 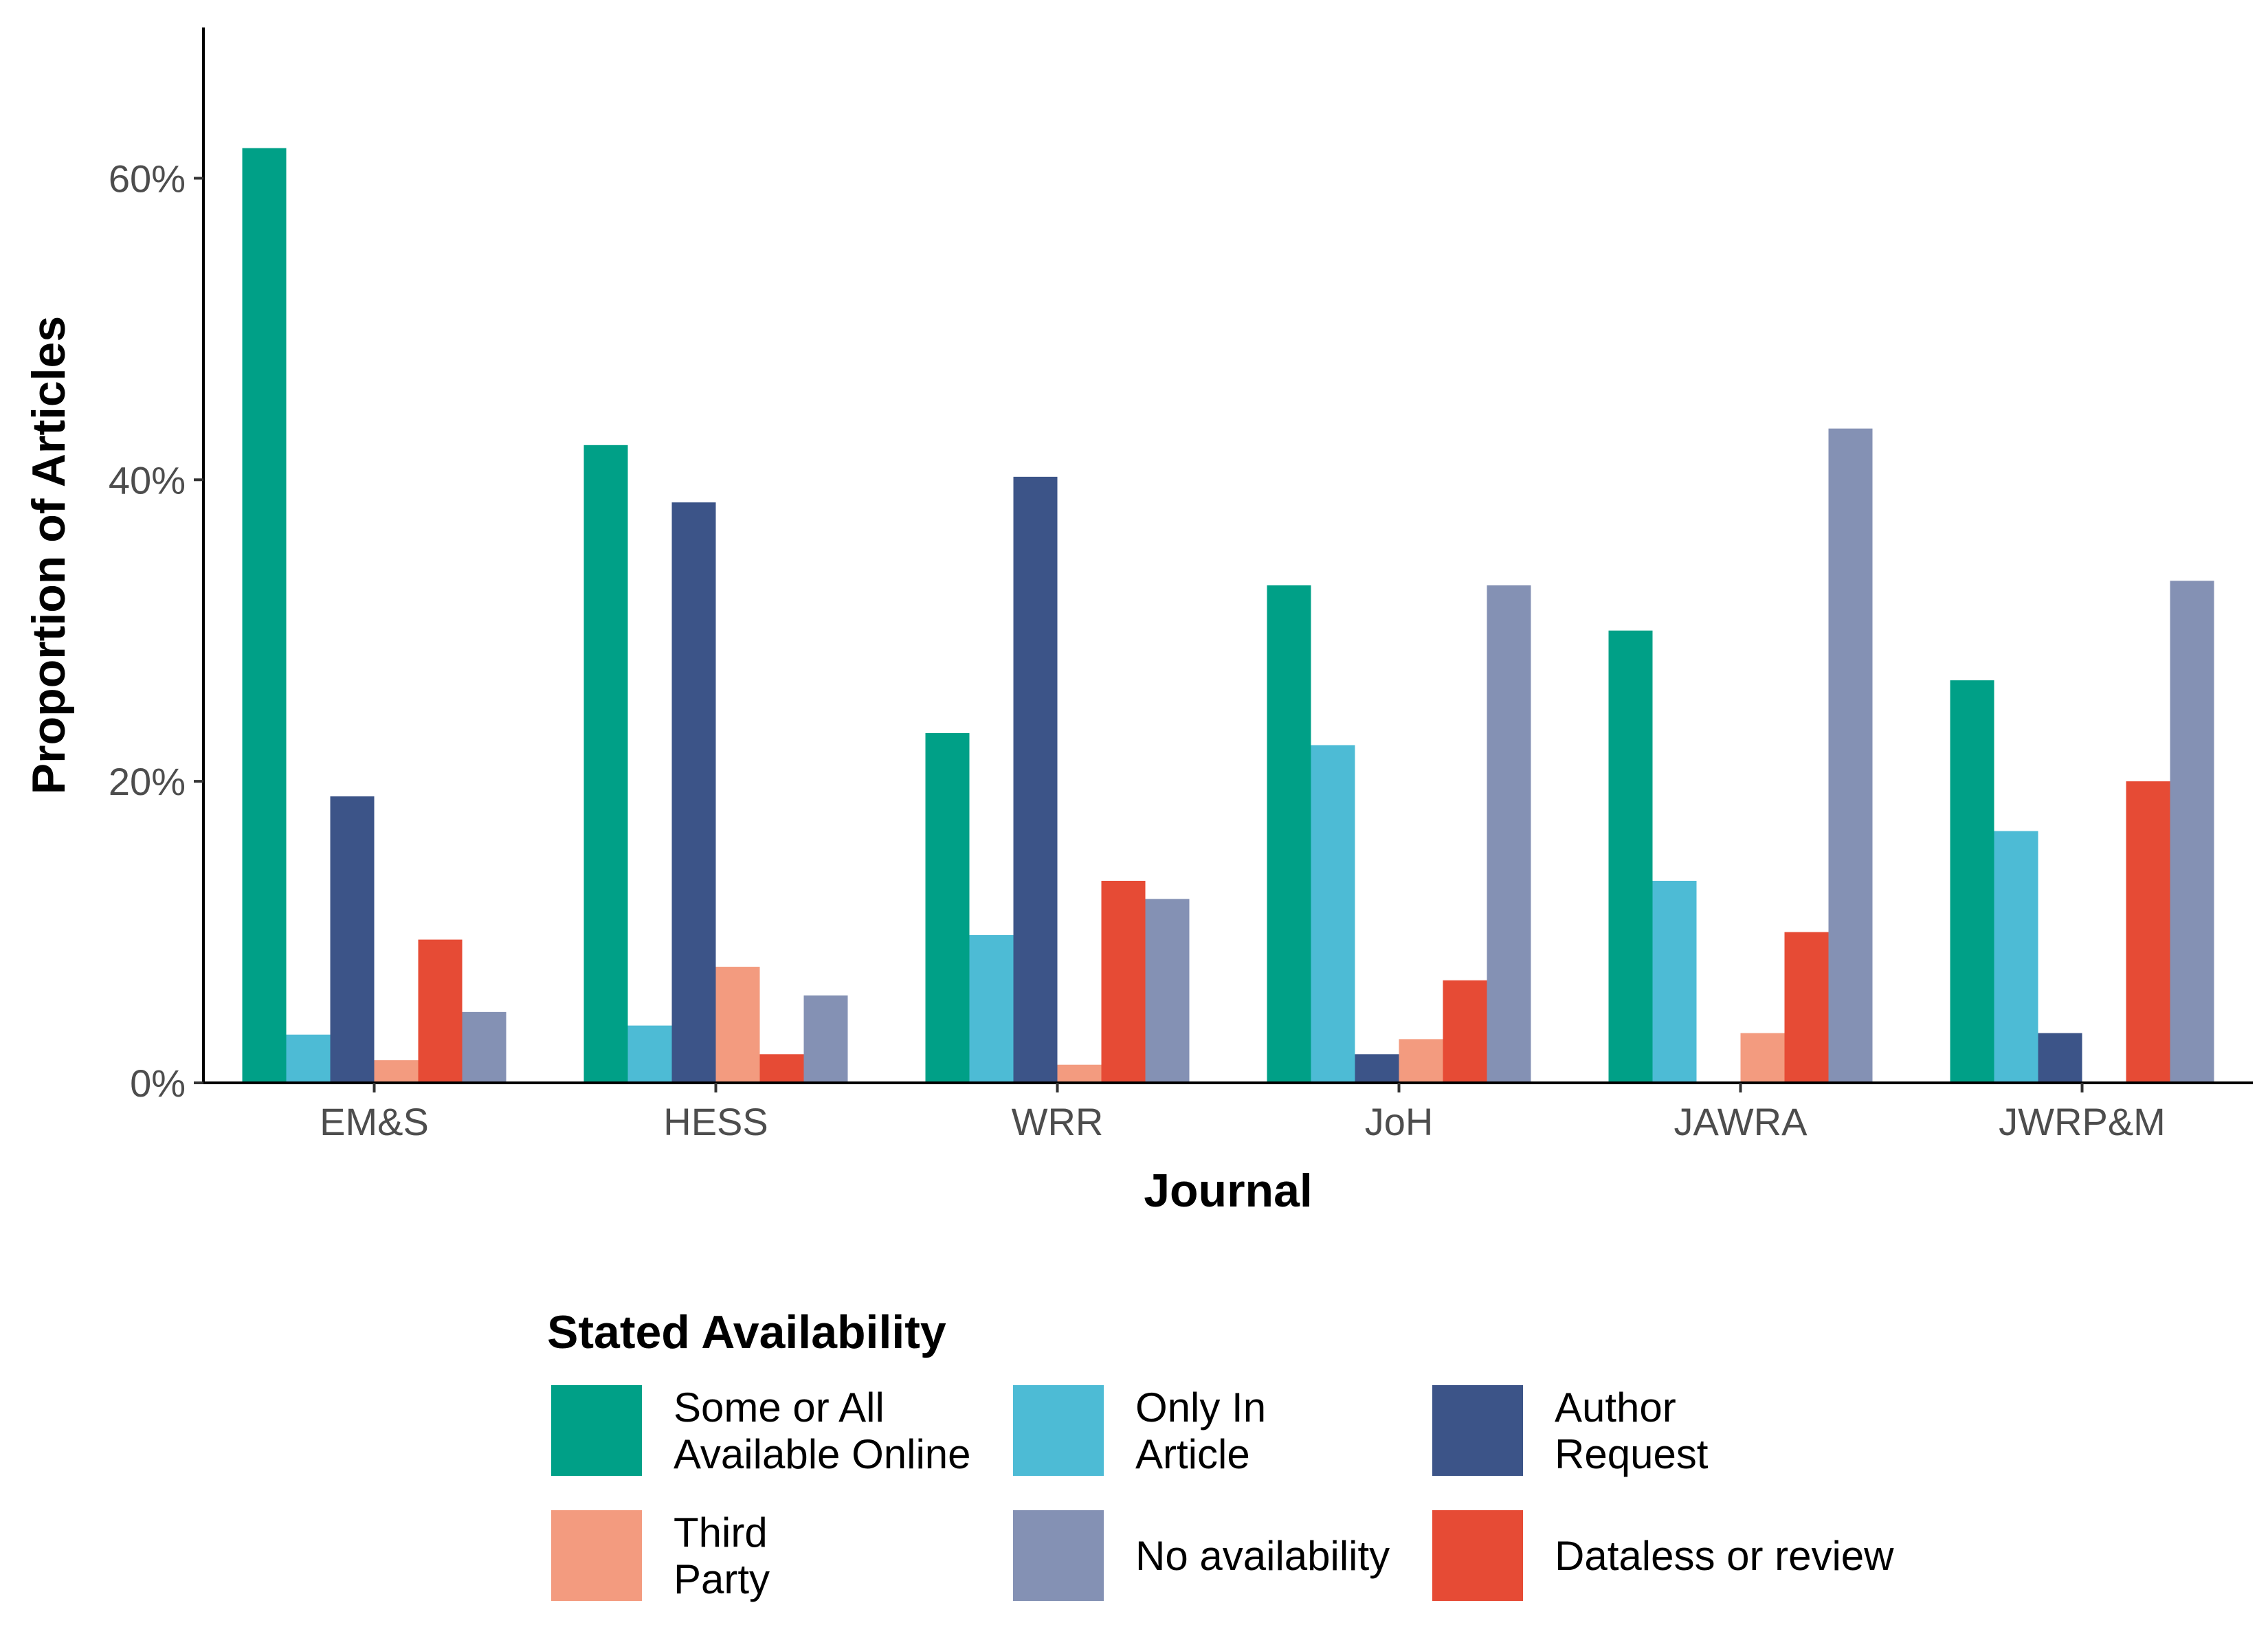 I want to click on bar-no-availability-jwrp-m, so click(x=2192, y=832).